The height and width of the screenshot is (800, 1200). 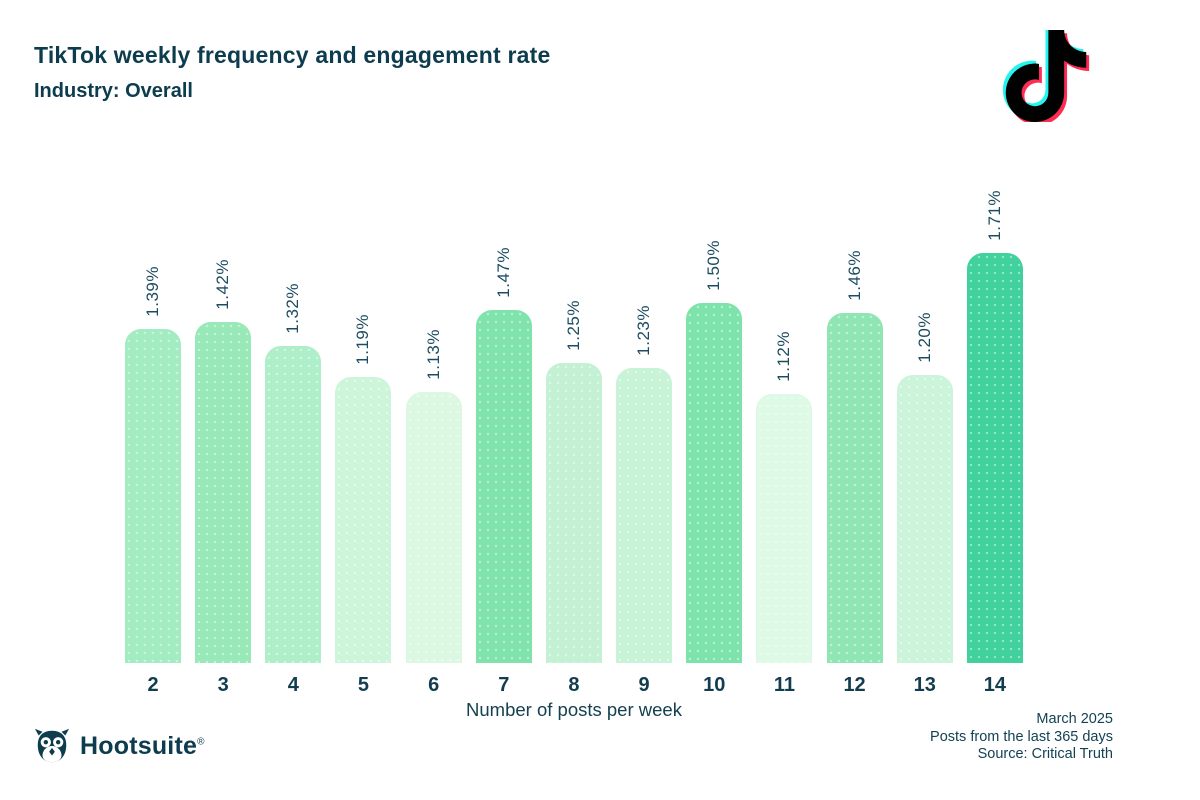 I want to click on bar-column: 1.50% 10, so click(x=714, y=430).